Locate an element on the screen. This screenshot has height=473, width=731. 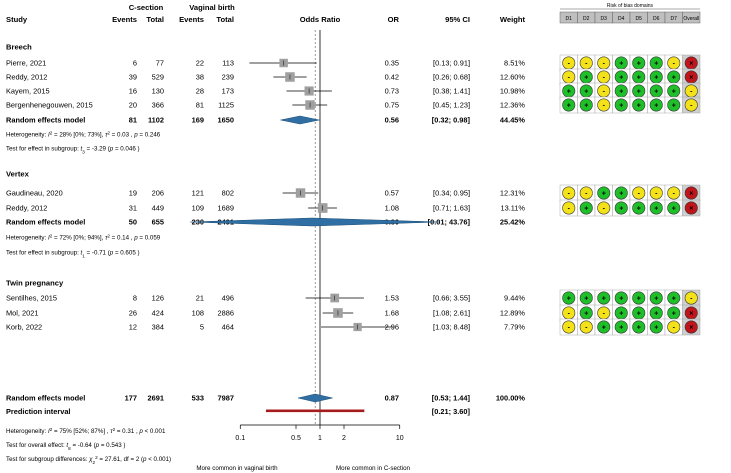
study-name: Mol, 2021 is located at coordinates (22, 313).